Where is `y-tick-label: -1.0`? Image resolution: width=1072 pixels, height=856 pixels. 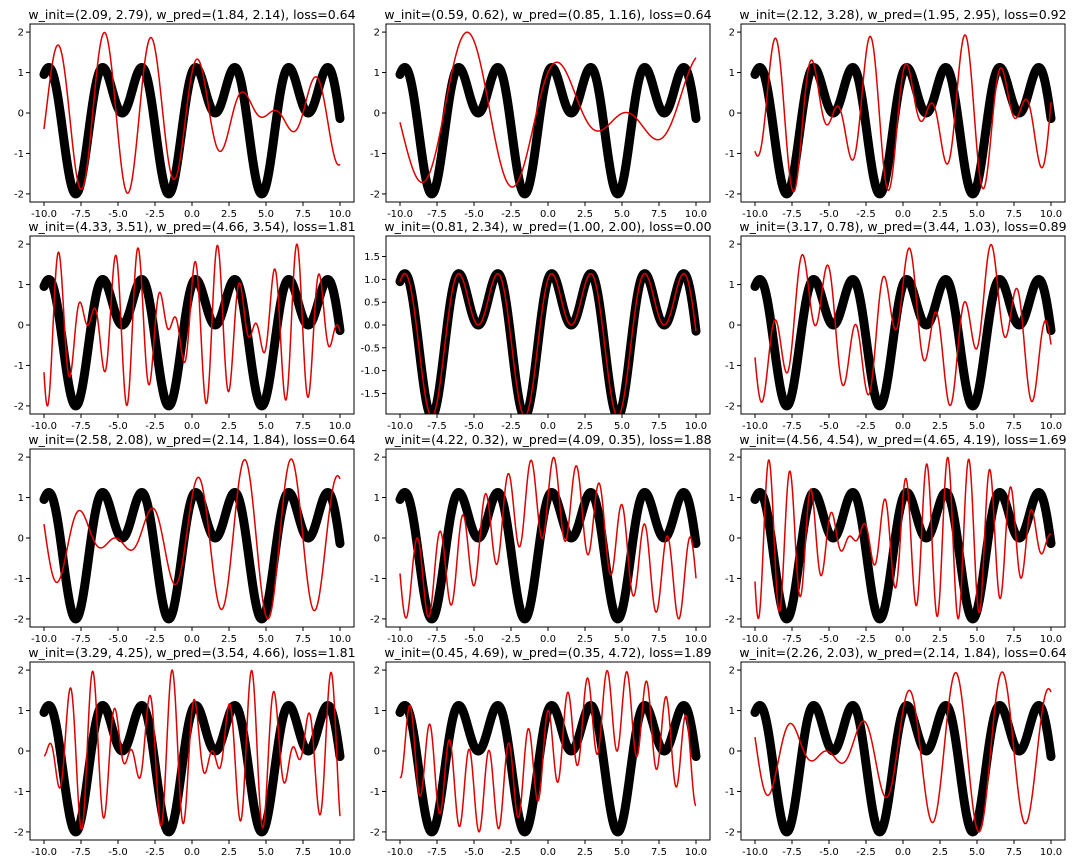 y-tick-label: -1.0 is located at coordinates (370, 371).